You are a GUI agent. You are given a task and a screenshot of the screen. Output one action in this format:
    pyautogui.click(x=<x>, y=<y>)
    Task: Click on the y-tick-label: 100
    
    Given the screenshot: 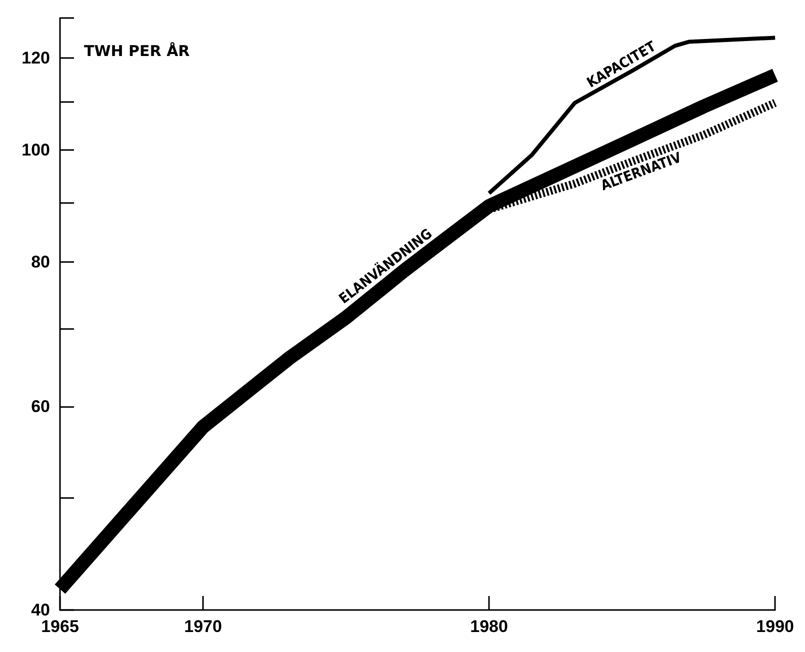 What is the action you would take?
    pyautogui.click(x=36, y=150)
    